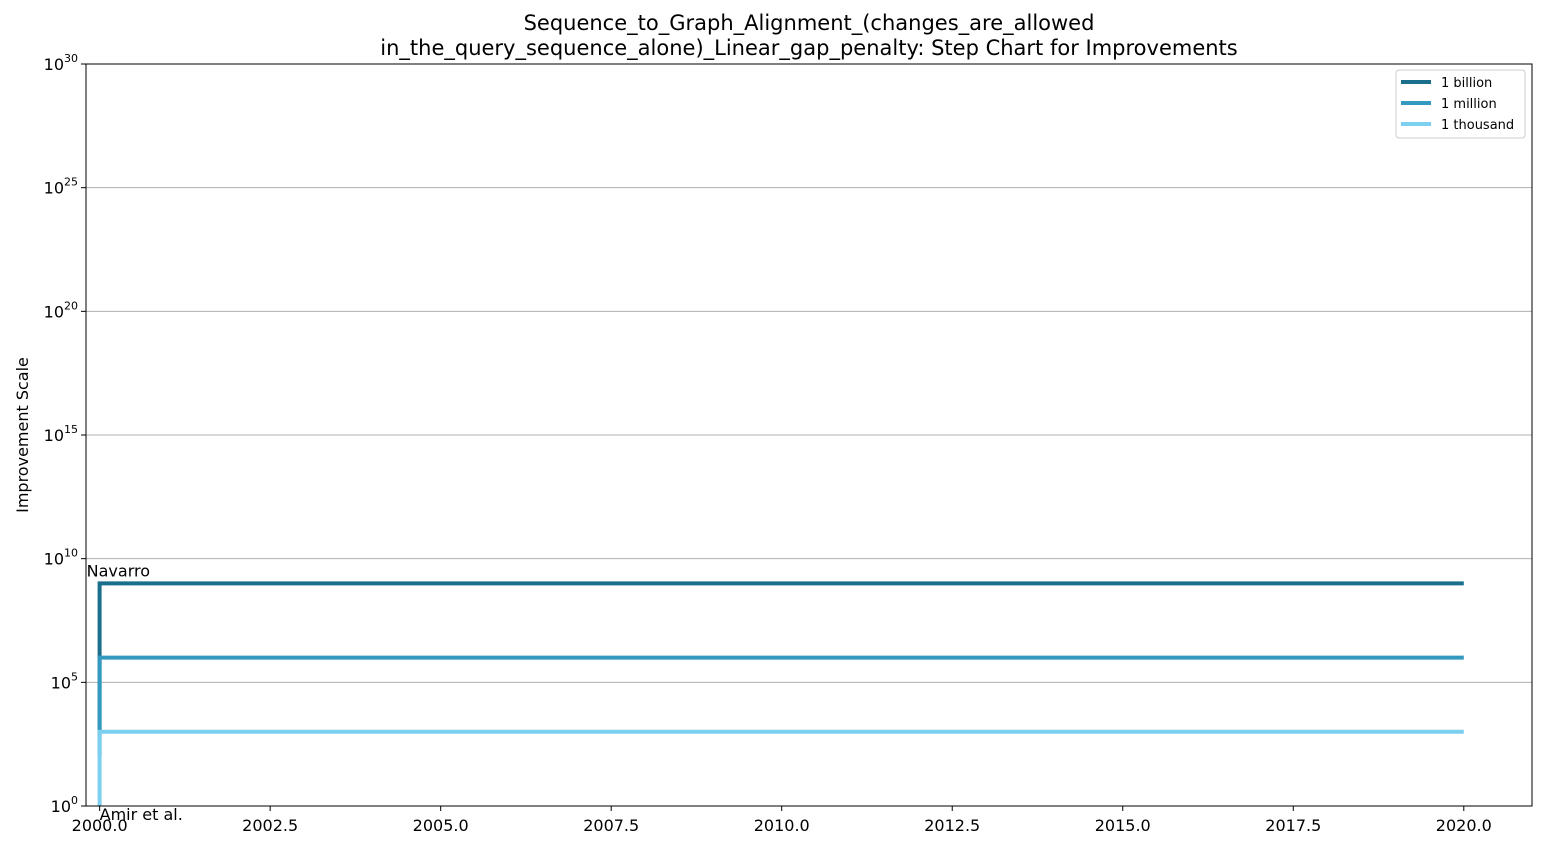 The height and width of the screenshot is (850, 1550). Describe the element at coordinates (1123, 825) in the screenshot. I see `x-tick-label: 2015.0` at that location.